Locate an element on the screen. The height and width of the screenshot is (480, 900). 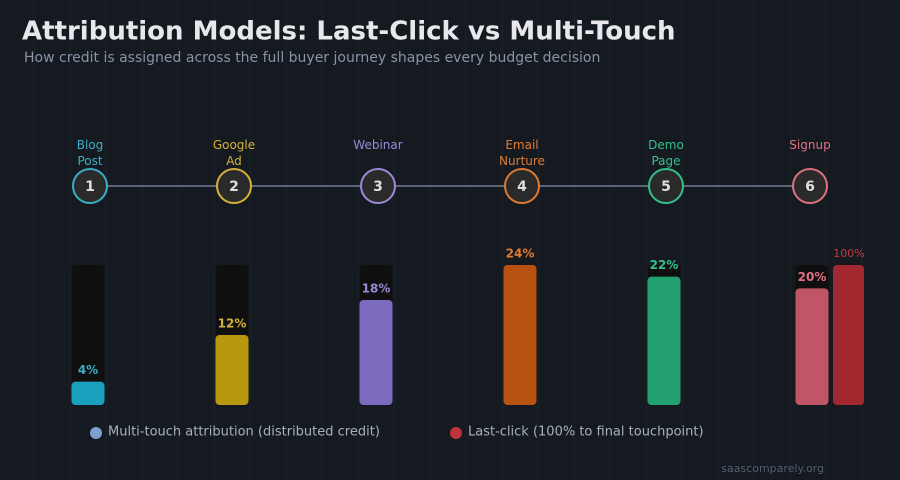
touchpoint-number: 5 is located at coordinates (666, 187).